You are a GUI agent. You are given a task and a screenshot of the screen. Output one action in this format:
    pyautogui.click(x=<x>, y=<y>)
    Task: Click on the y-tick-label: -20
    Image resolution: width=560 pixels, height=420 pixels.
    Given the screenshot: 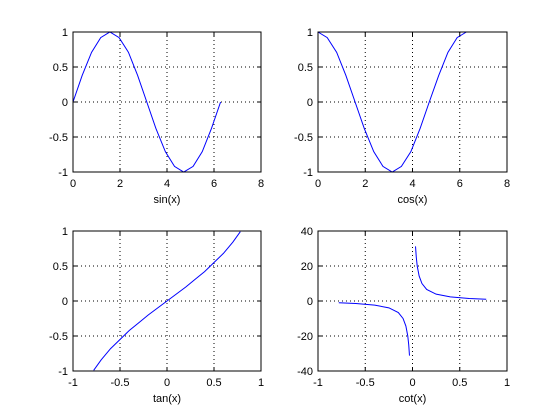 What is the action you would take?
    pyautogui.click(x=305, y=337)
    